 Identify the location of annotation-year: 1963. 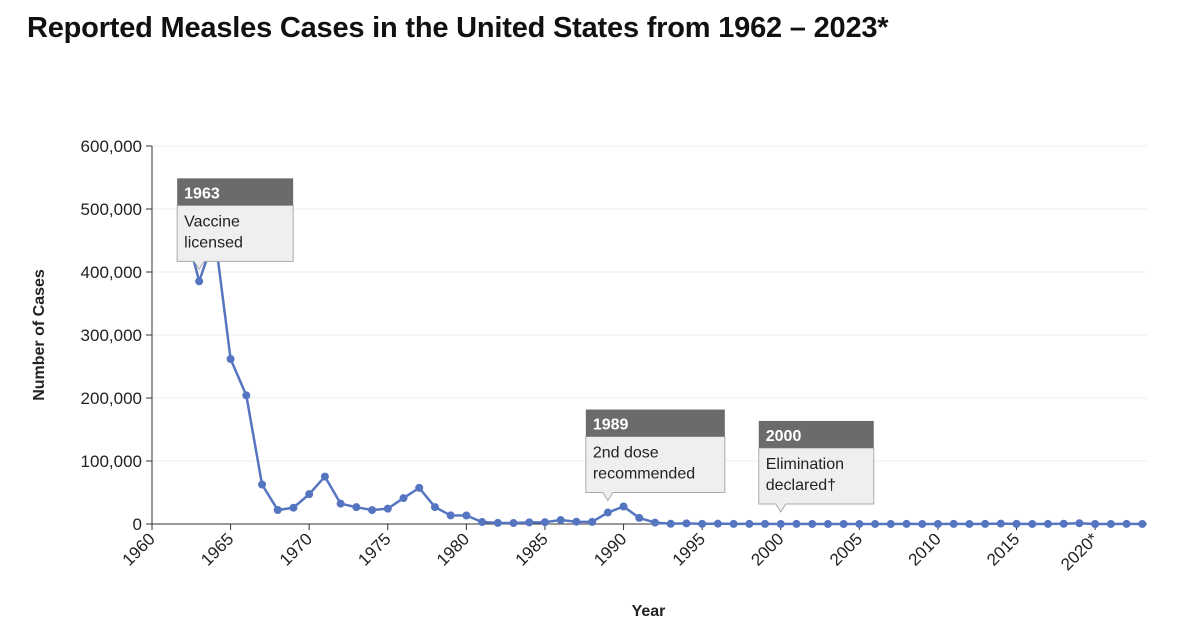
(202, 193).